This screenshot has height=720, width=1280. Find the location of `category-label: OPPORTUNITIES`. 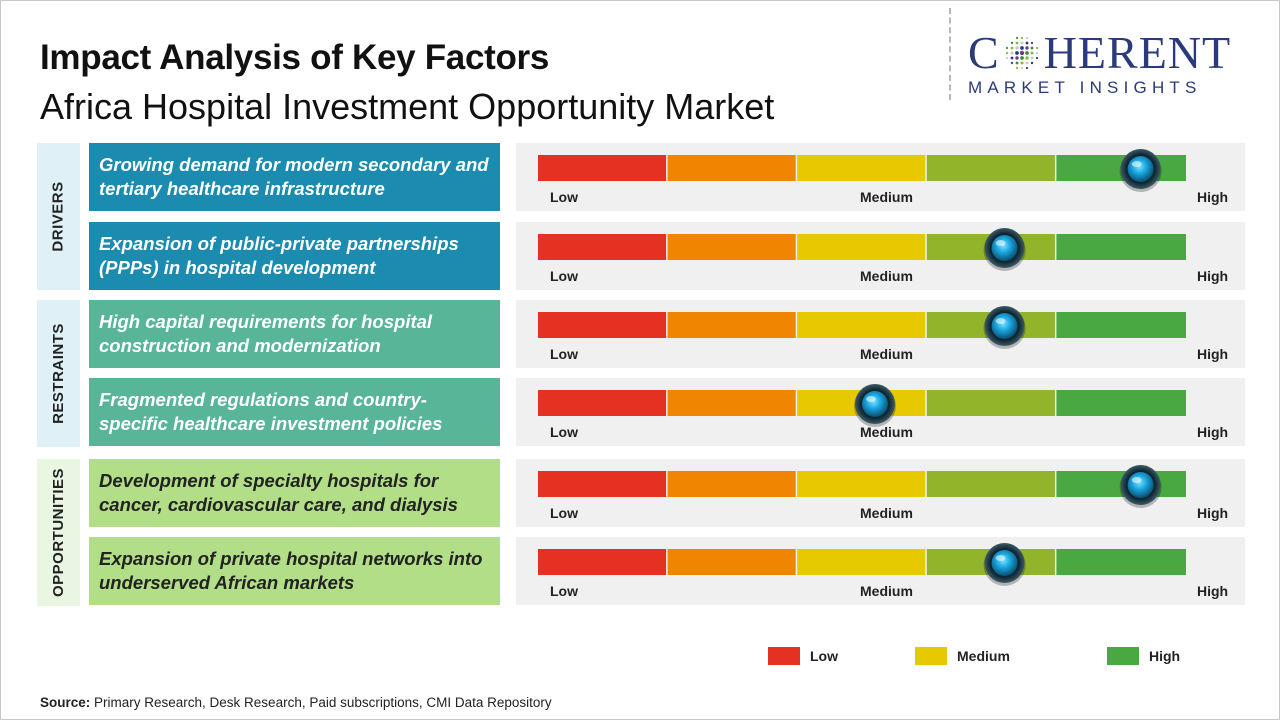

category-label: OPPORTUNITIES is located at coordinates (59, 532).